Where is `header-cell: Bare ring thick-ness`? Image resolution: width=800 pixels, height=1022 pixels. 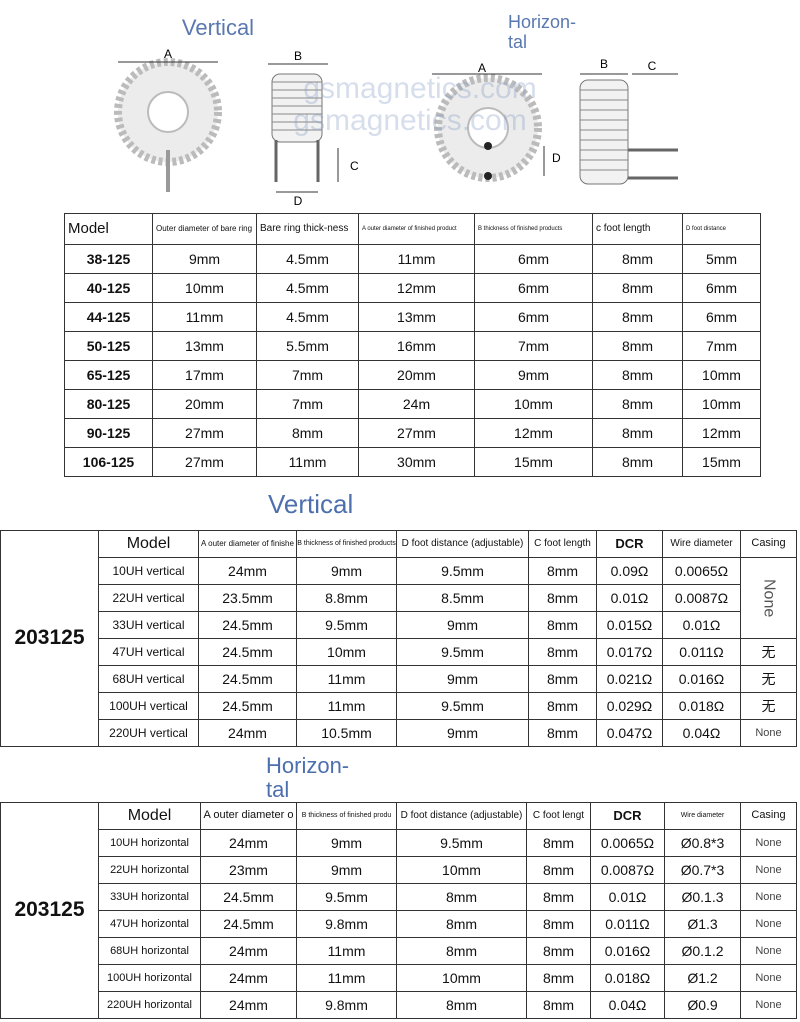
header-cell: Bare ring thick-ness is located at coordinates (307, 229).